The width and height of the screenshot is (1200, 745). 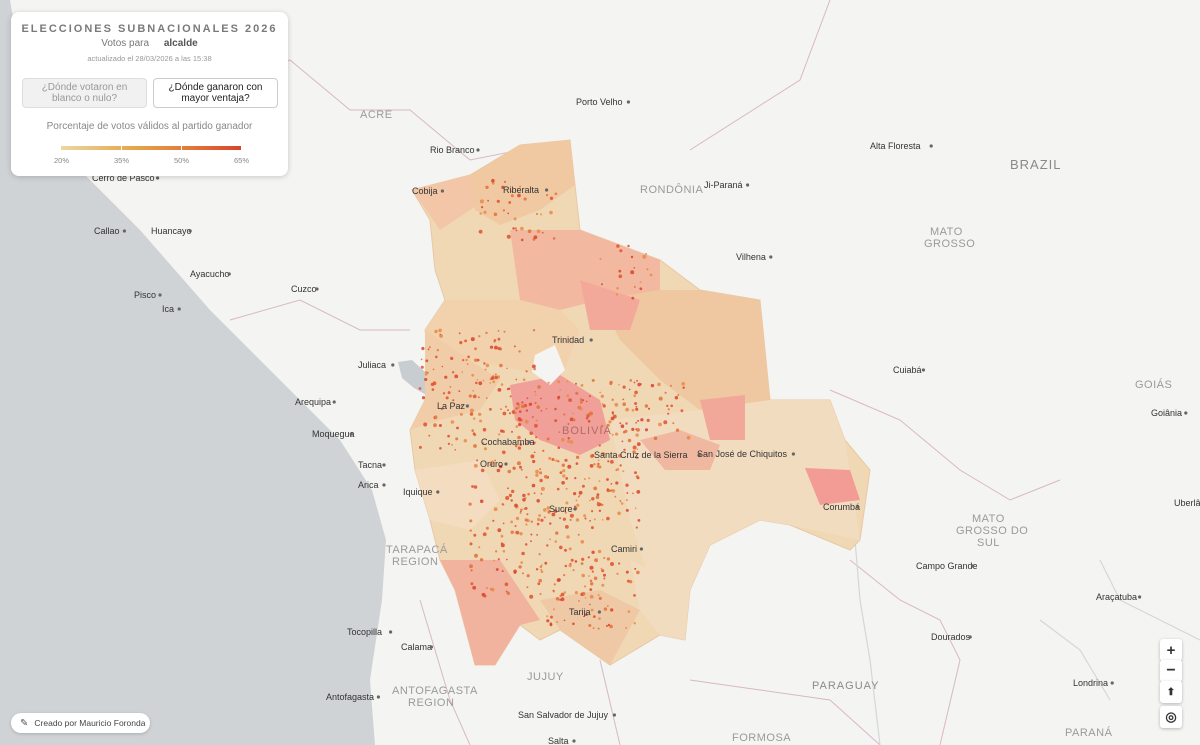 What do you see at coordinates (304, 289) in the screenshot?
I see `city-label: Cuzco` at bounding box center [304, 289].